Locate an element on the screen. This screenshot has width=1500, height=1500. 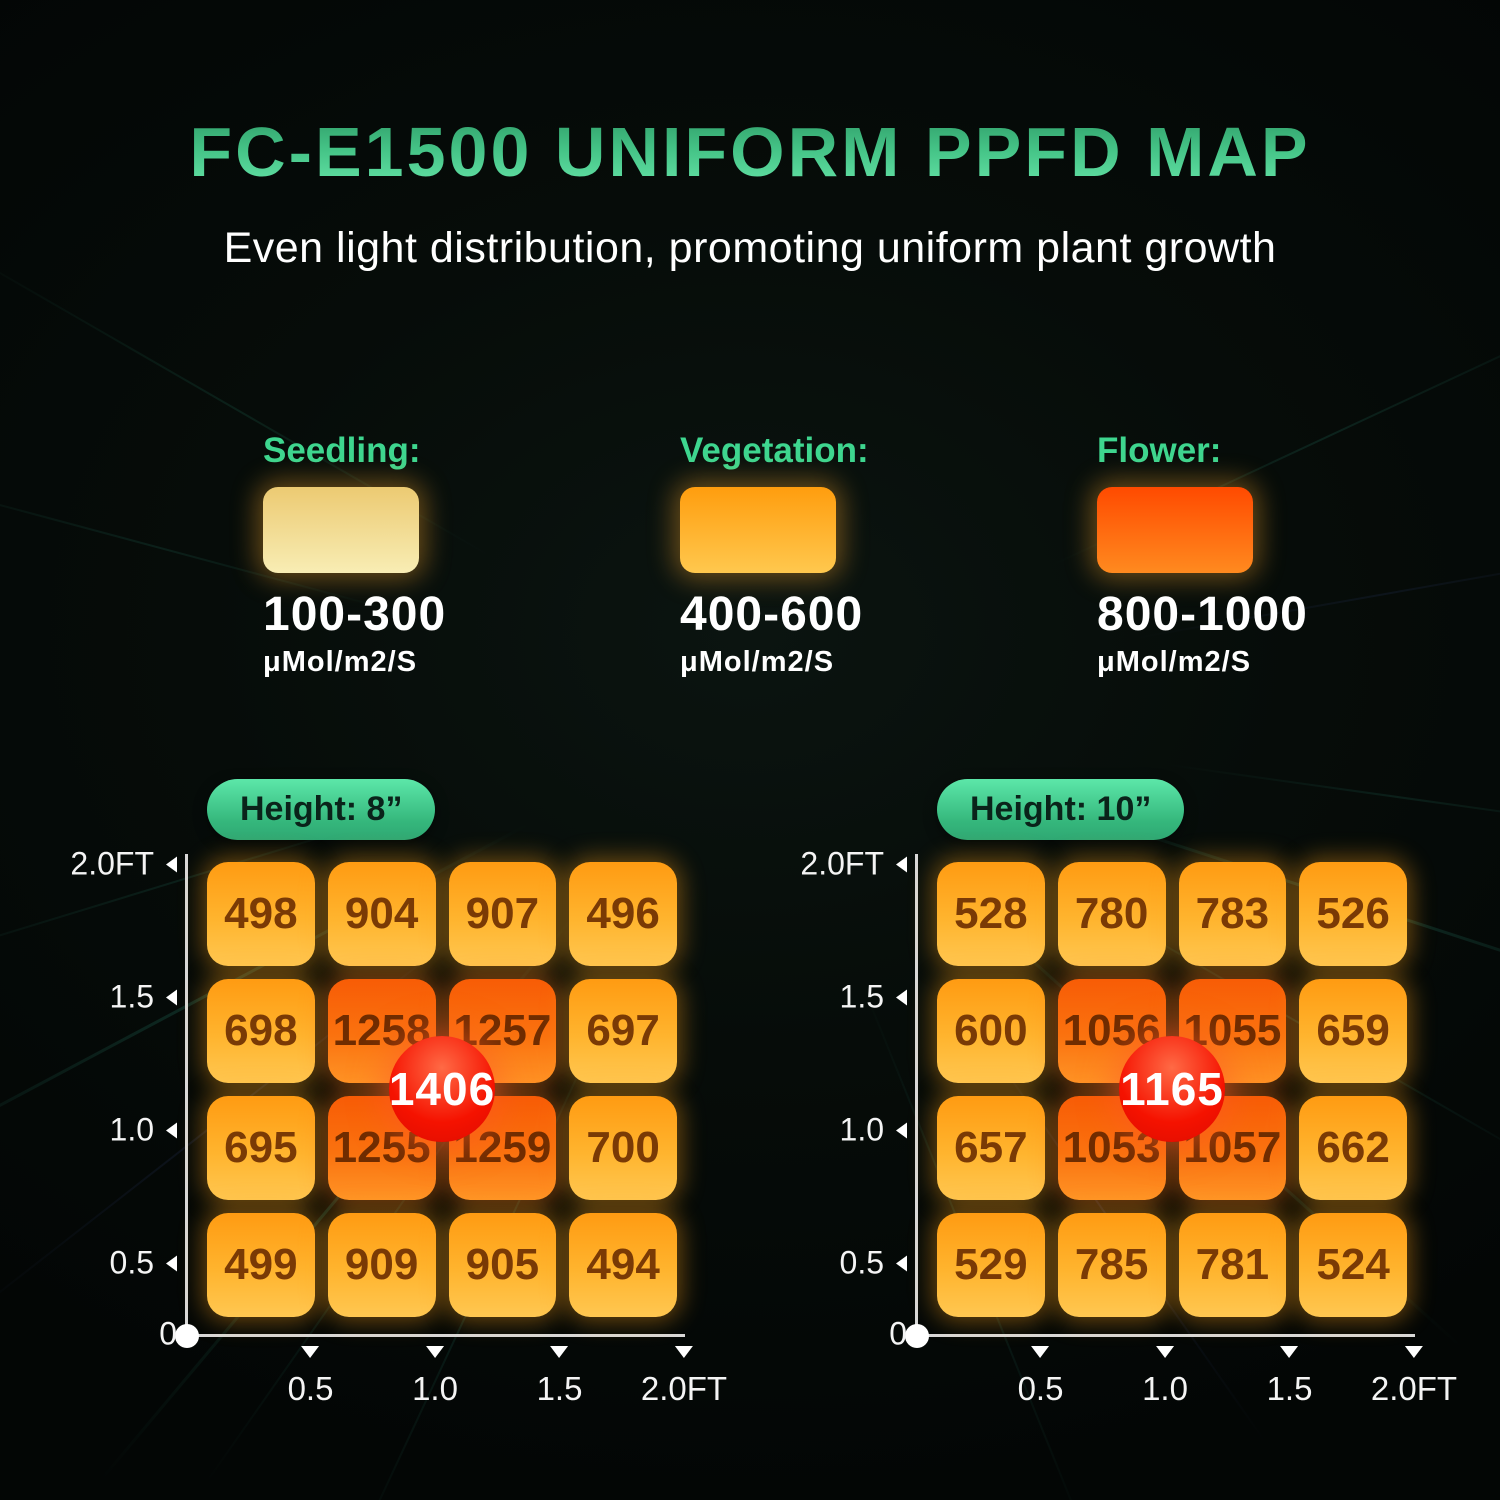
legend-range: 100-300 is located at coordinates (355, 614).